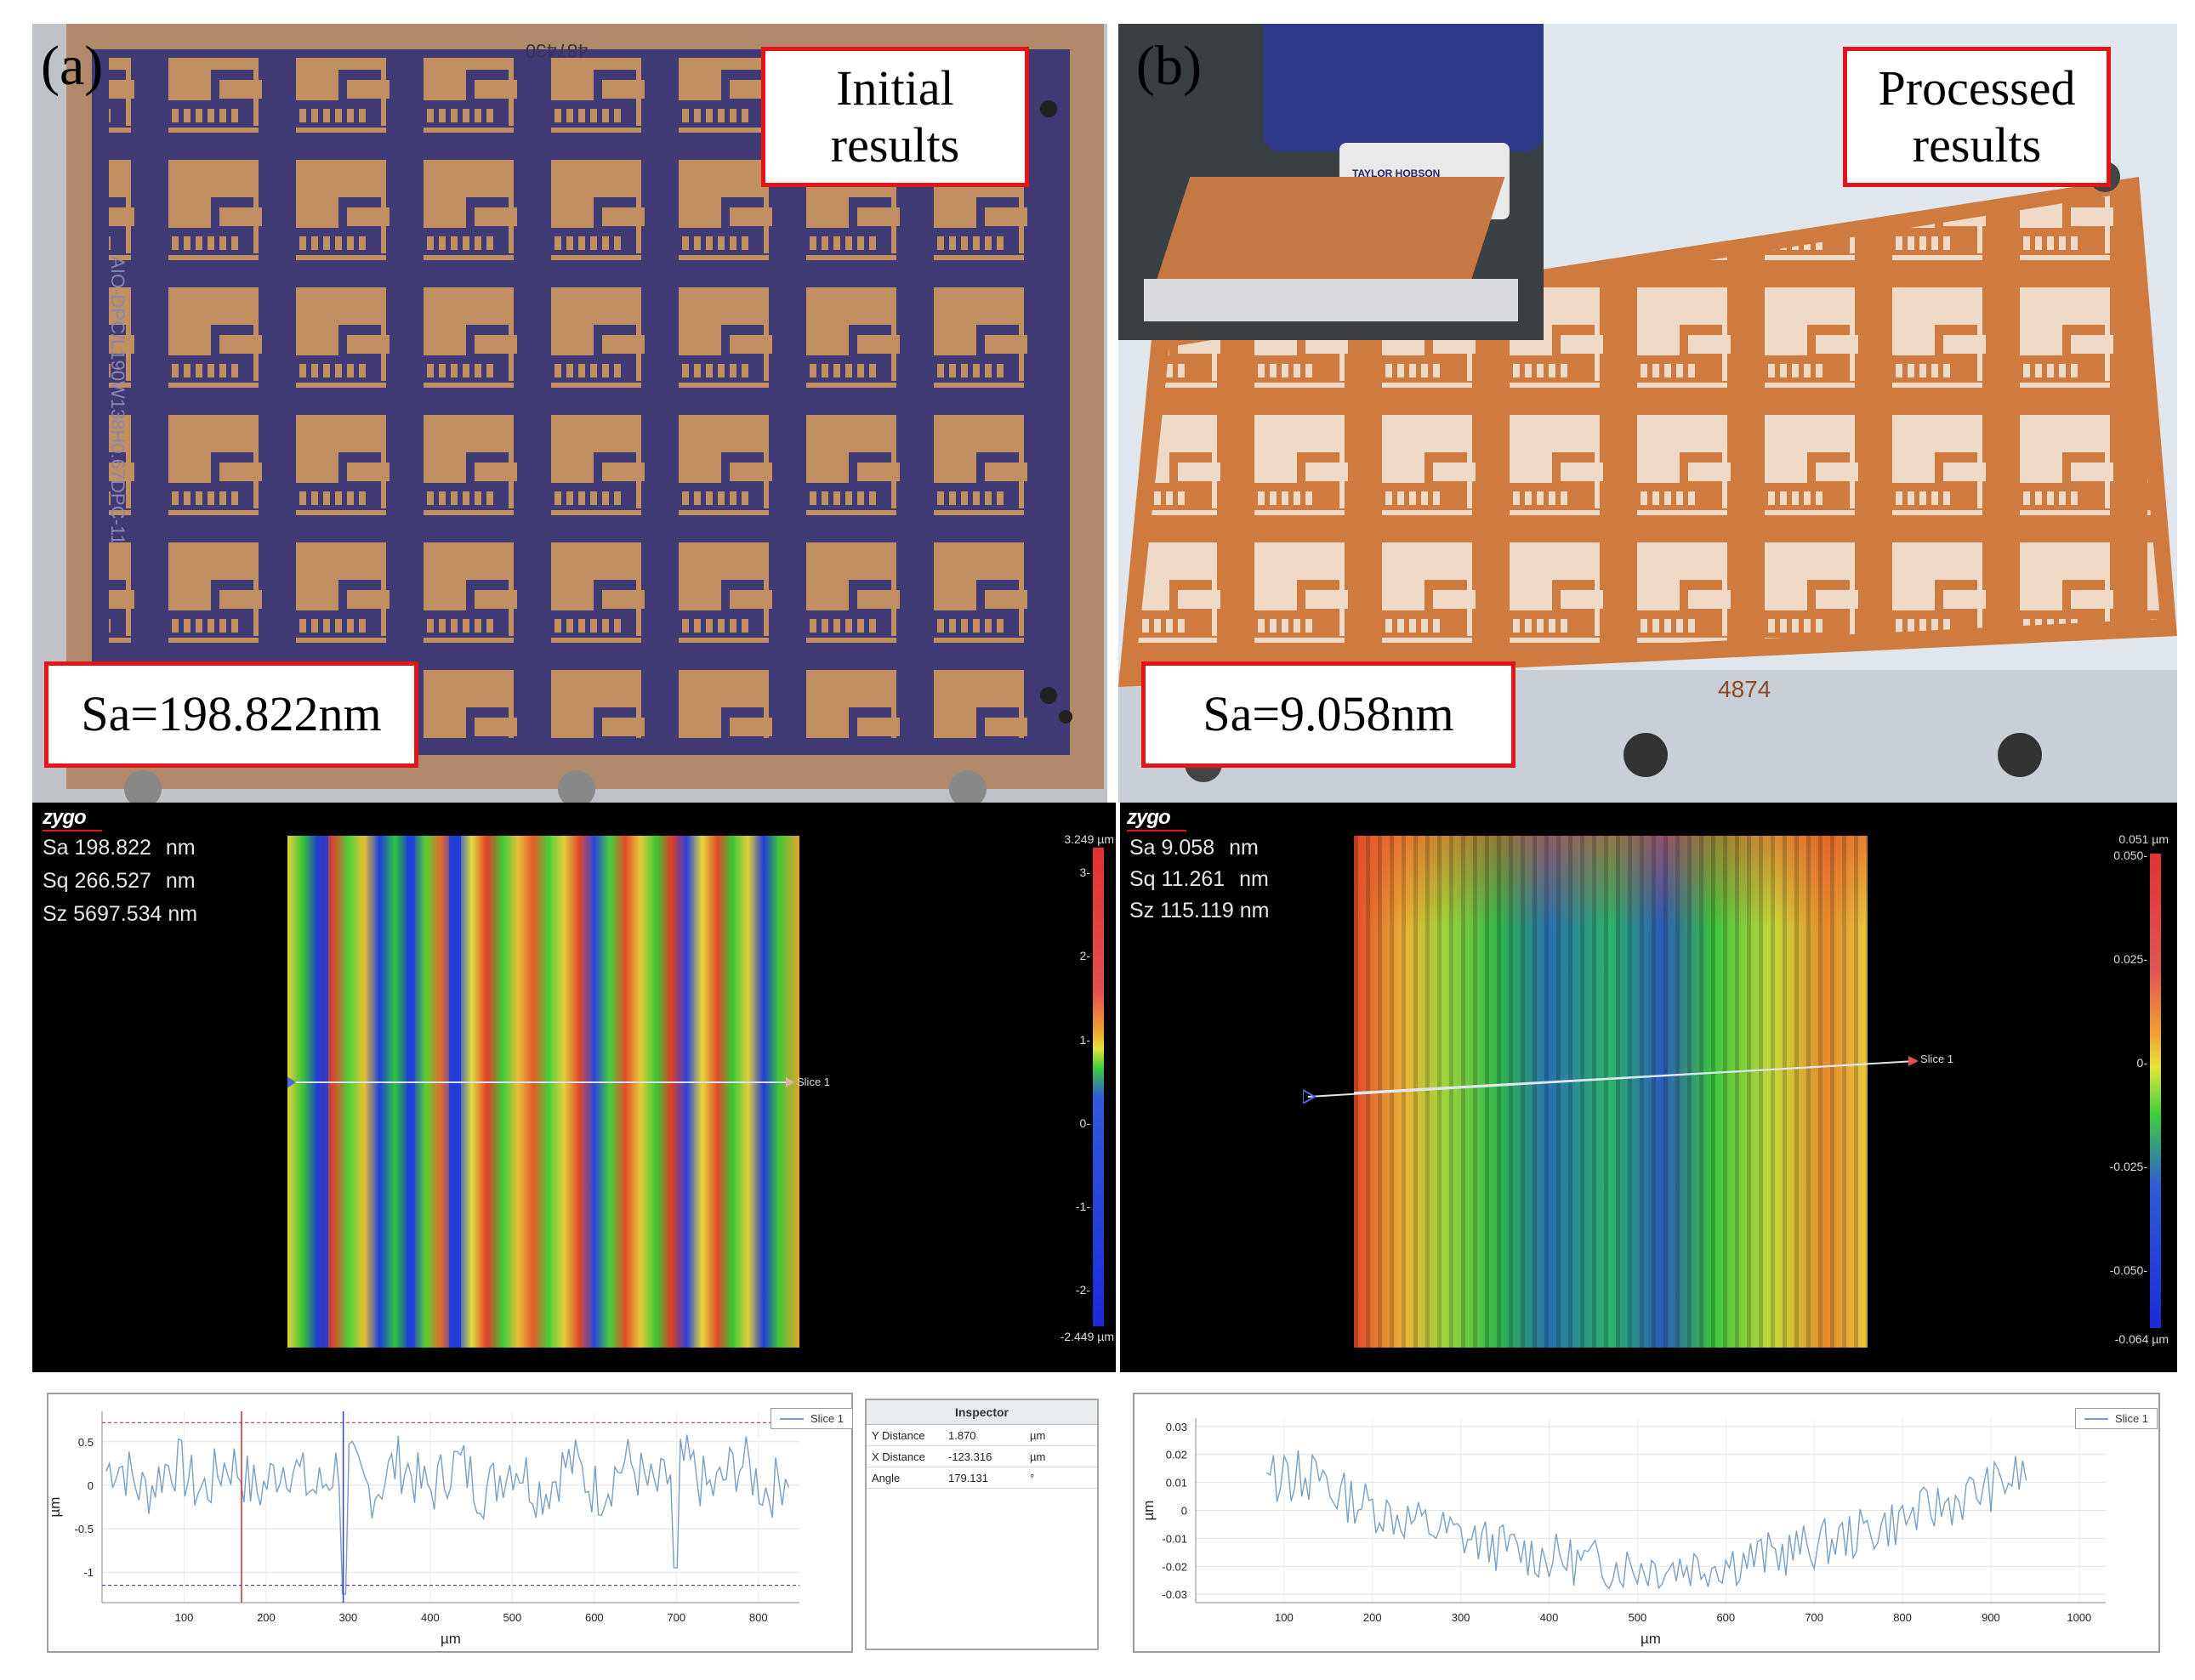 This screenshot has height=1680, width=2195. What do you see at coordinates (112, 881) in the screenshot?
I see `stat-sq-a-value: 266.527` at bounding box center [112, 881].